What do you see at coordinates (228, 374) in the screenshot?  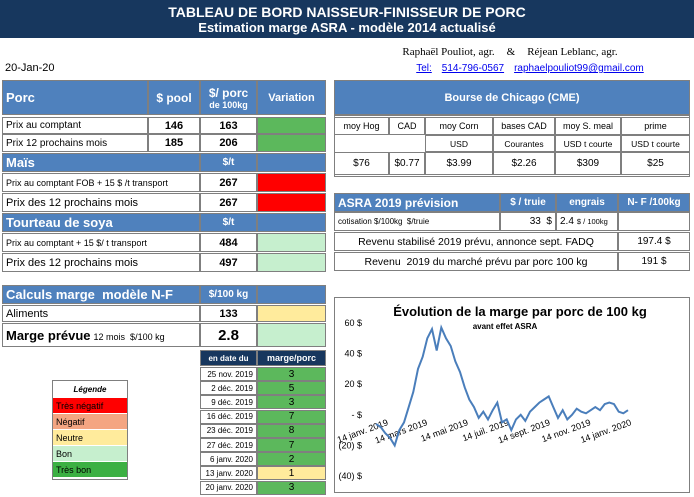 I see `history-date: 25 nov. 2019` at bounding box center [228, 374].